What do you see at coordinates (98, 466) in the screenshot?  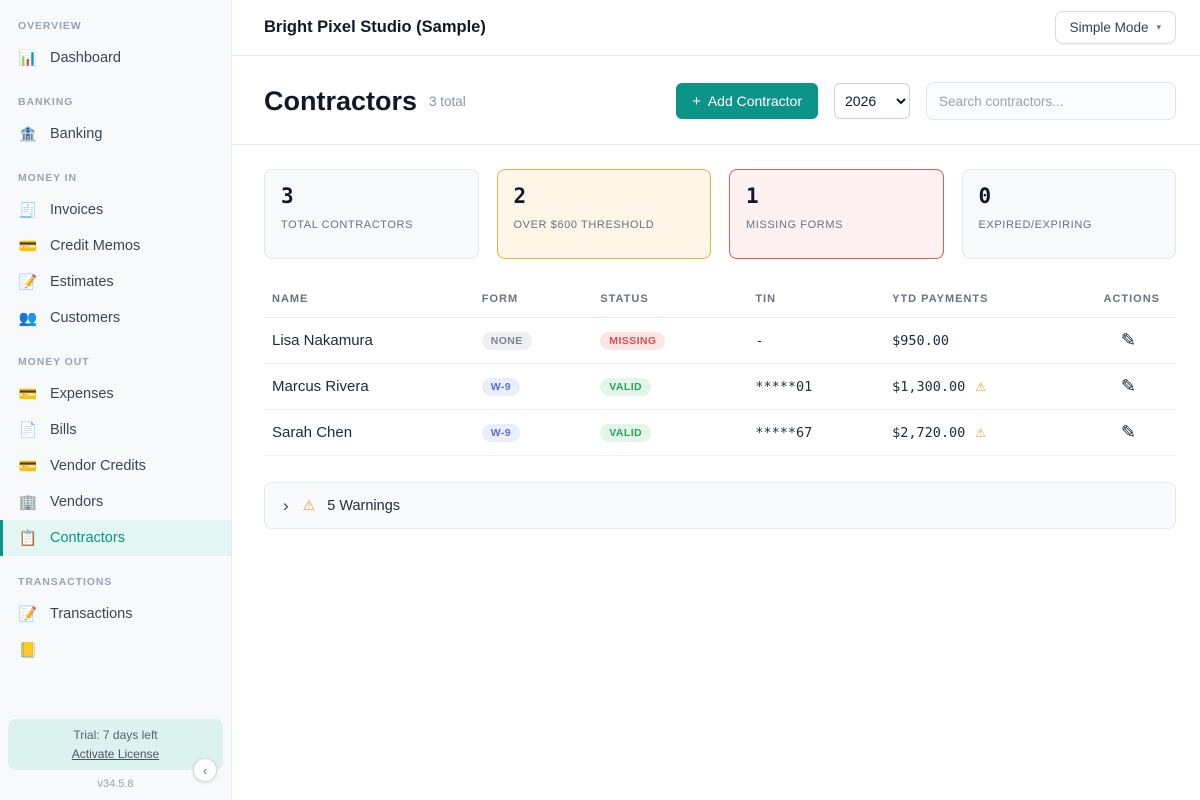 I see `sidebar-item-label: Vendor Credits` at bounding box center [98, 466].